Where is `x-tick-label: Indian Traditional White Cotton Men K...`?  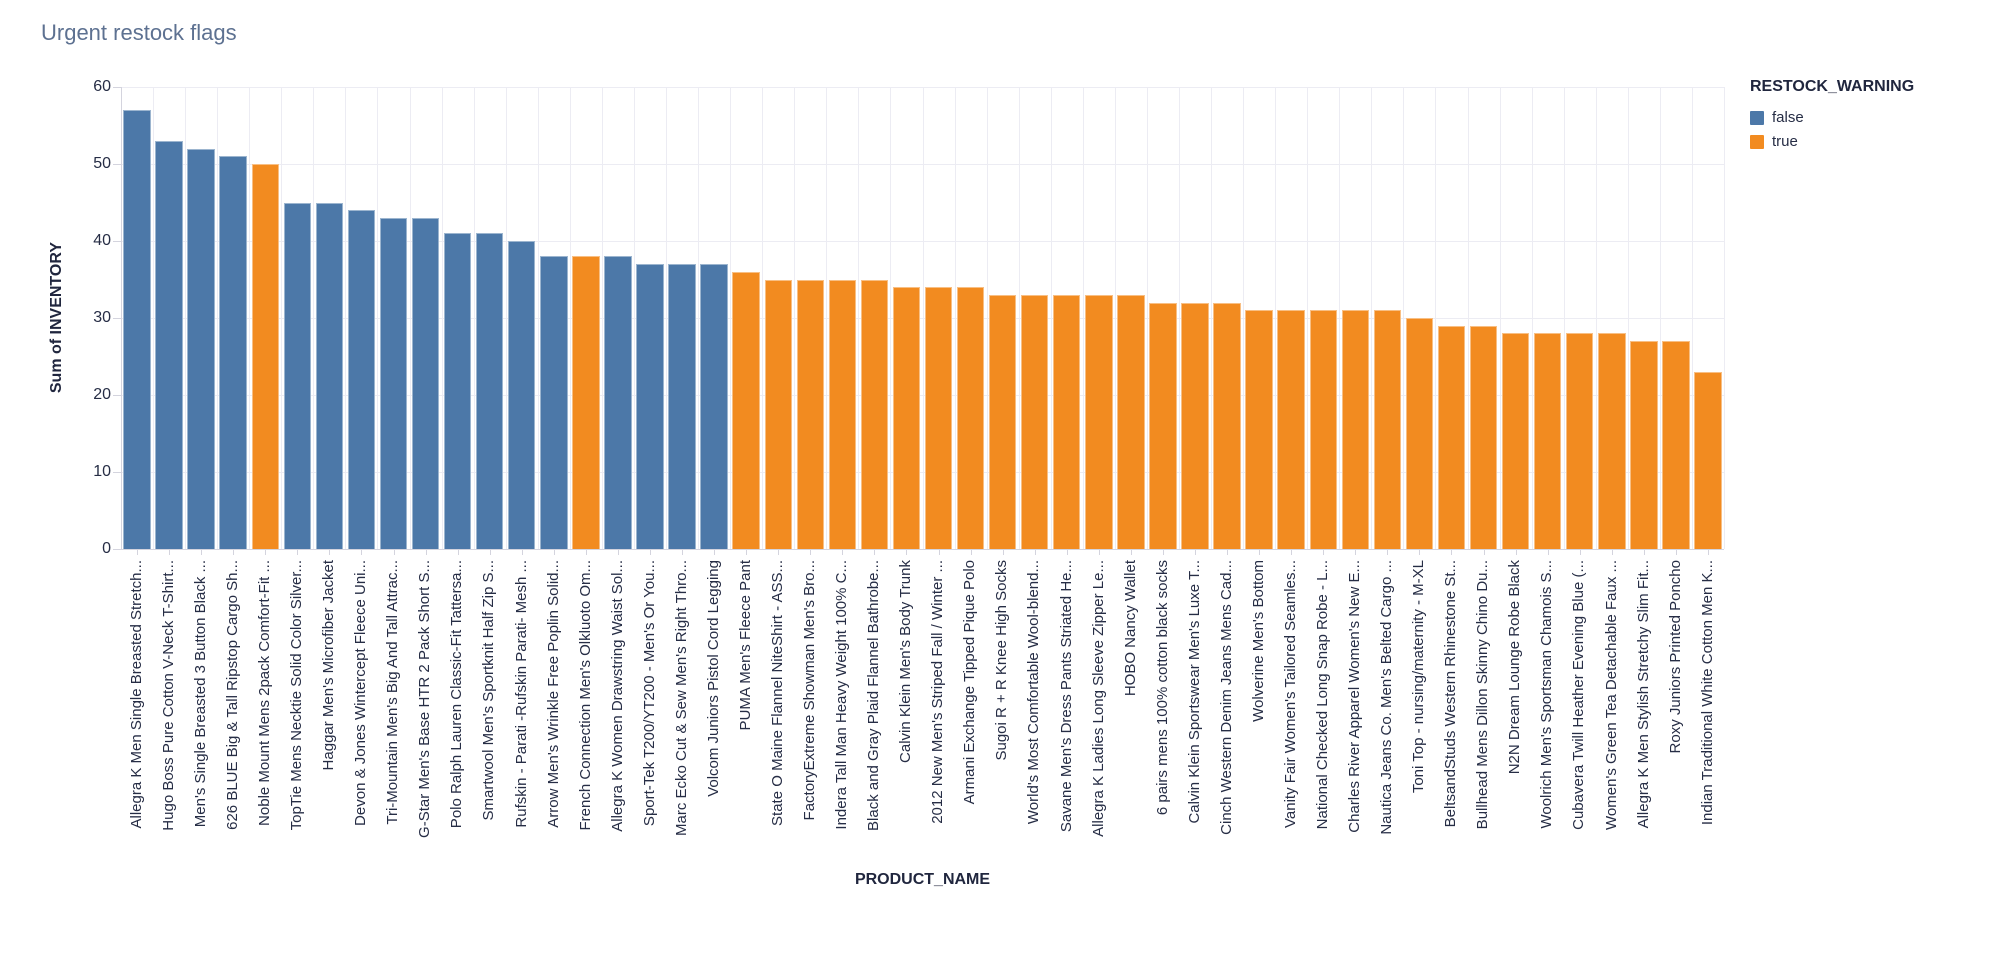
x-tick-label: Indian Traditional White Cotton Men K... is located at coordinates (1708, 735).